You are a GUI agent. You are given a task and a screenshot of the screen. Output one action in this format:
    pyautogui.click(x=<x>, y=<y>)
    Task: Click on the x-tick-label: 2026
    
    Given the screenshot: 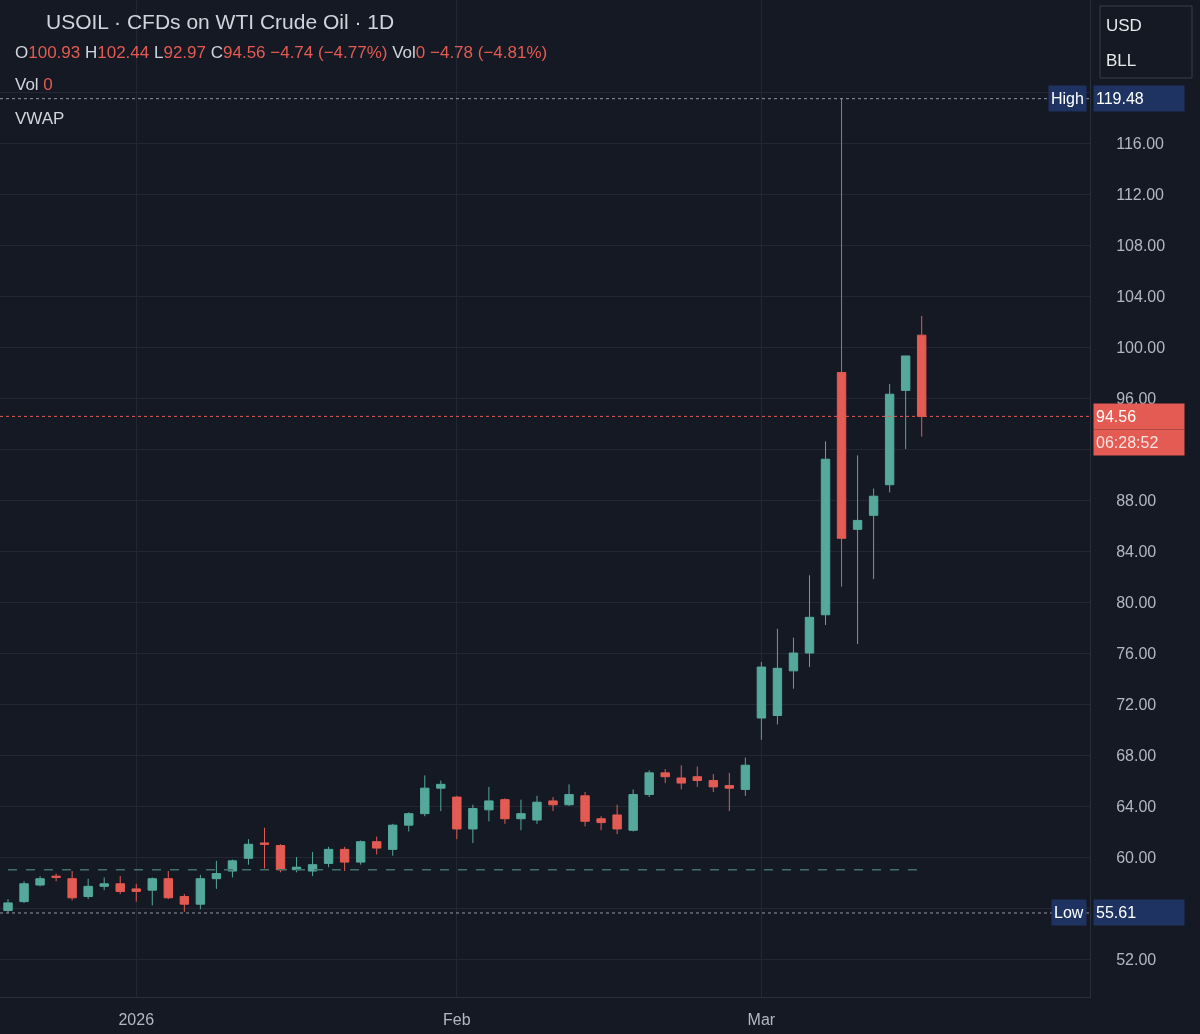 What is the action you would take?
    pyautogui.click(x=136, y=1020)
    